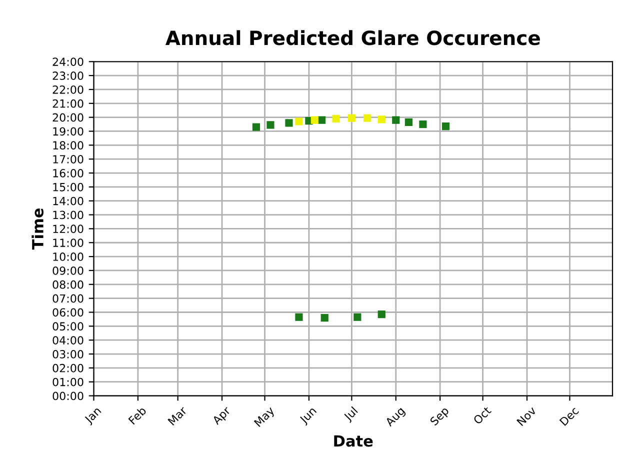 Image resolution: width=625 pixels, height=474 pixels. I want to click on x-axis-title: Date, so click(353, 441).